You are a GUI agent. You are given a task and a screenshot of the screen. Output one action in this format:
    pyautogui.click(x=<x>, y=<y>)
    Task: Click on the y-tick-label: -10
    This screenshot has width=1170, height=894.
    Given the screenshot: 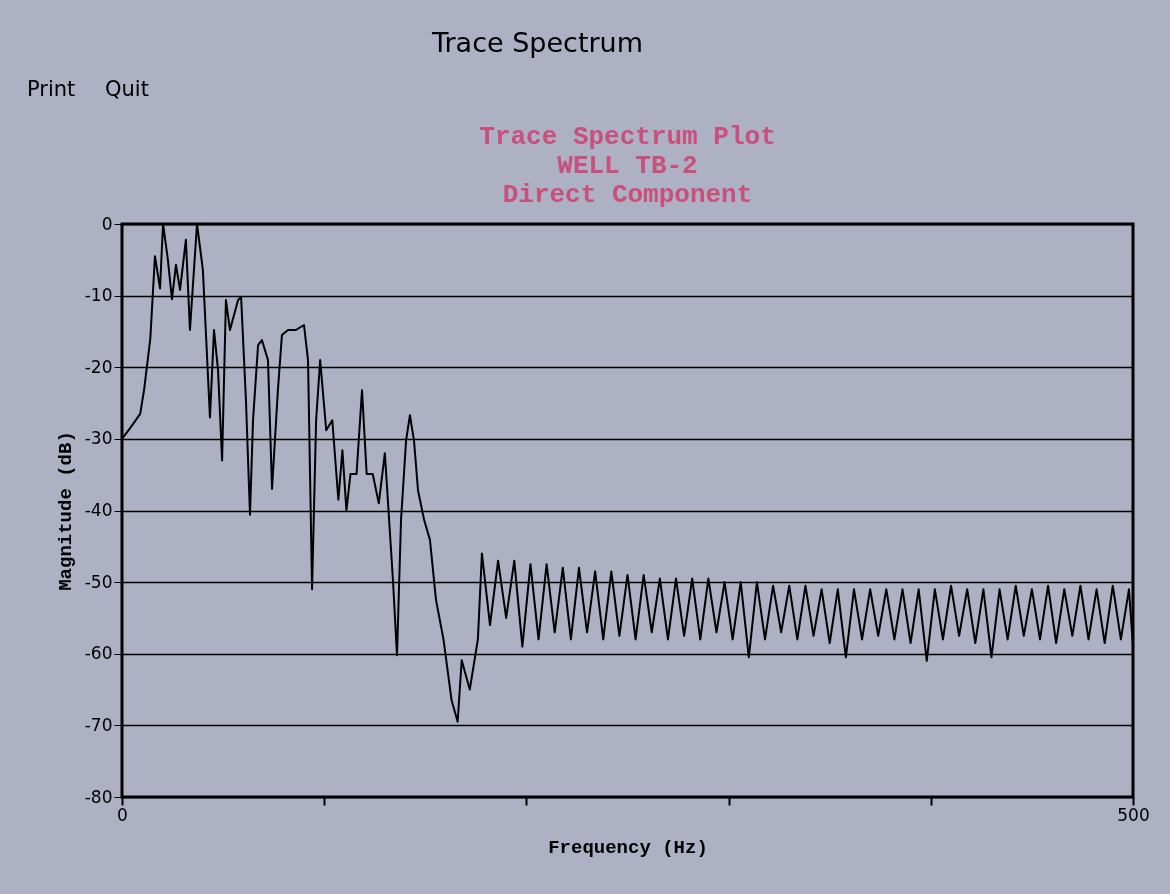 What is the action you would take?
    pyautogui.click(x=98, y=295)
    